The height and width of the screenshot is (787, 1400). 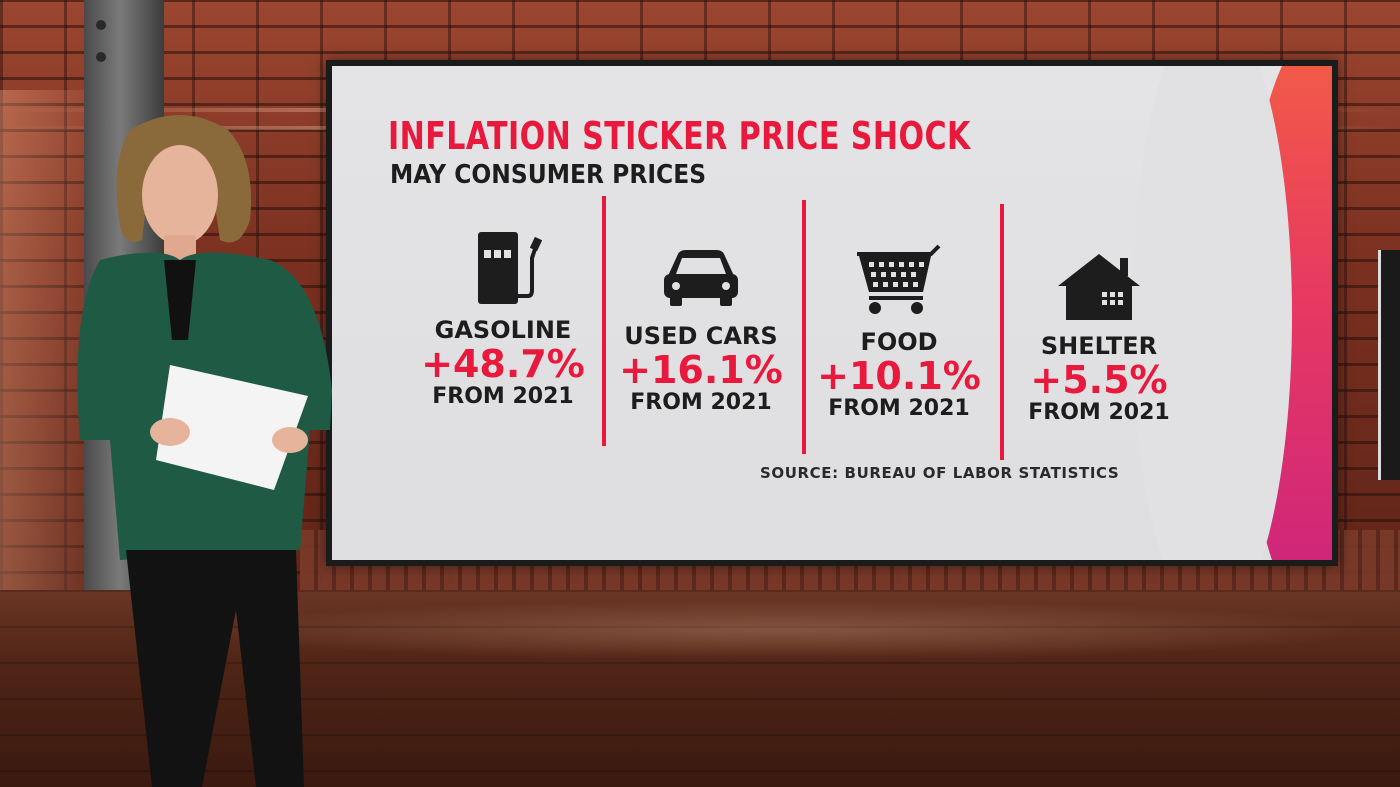 I want to click on graphic-title: INFLATION STICKER PRICE SHOCK, so click(x=679, y=136).